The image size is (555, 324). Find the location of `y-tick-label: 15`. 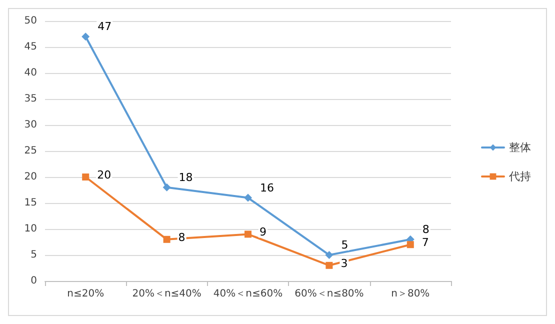

y-tick-label: 15 is located at coordinates (30, 203).